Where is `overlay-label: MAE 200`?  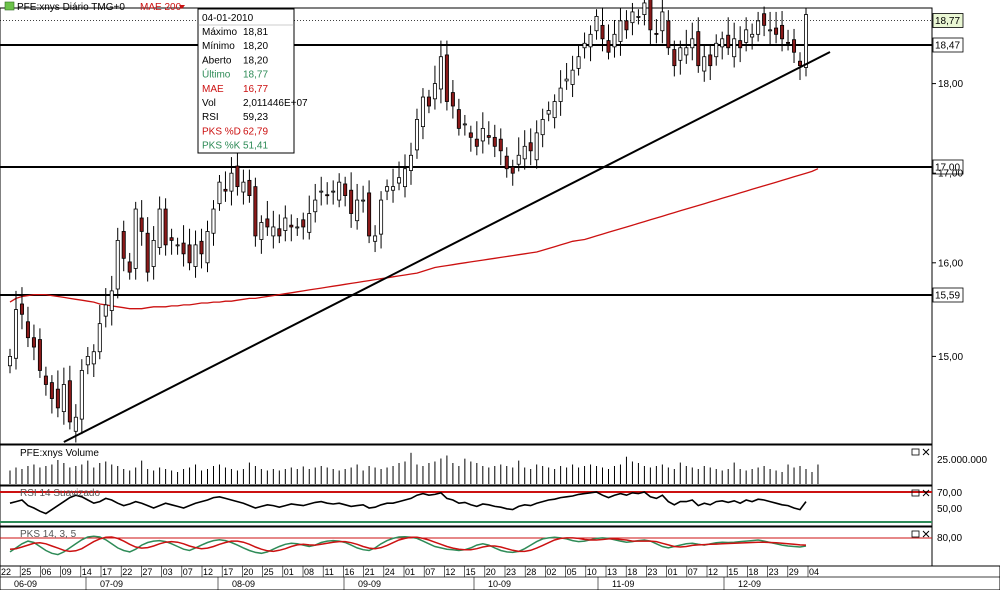
overlay-label: MAE 200 is located at coordinates (161, 7).